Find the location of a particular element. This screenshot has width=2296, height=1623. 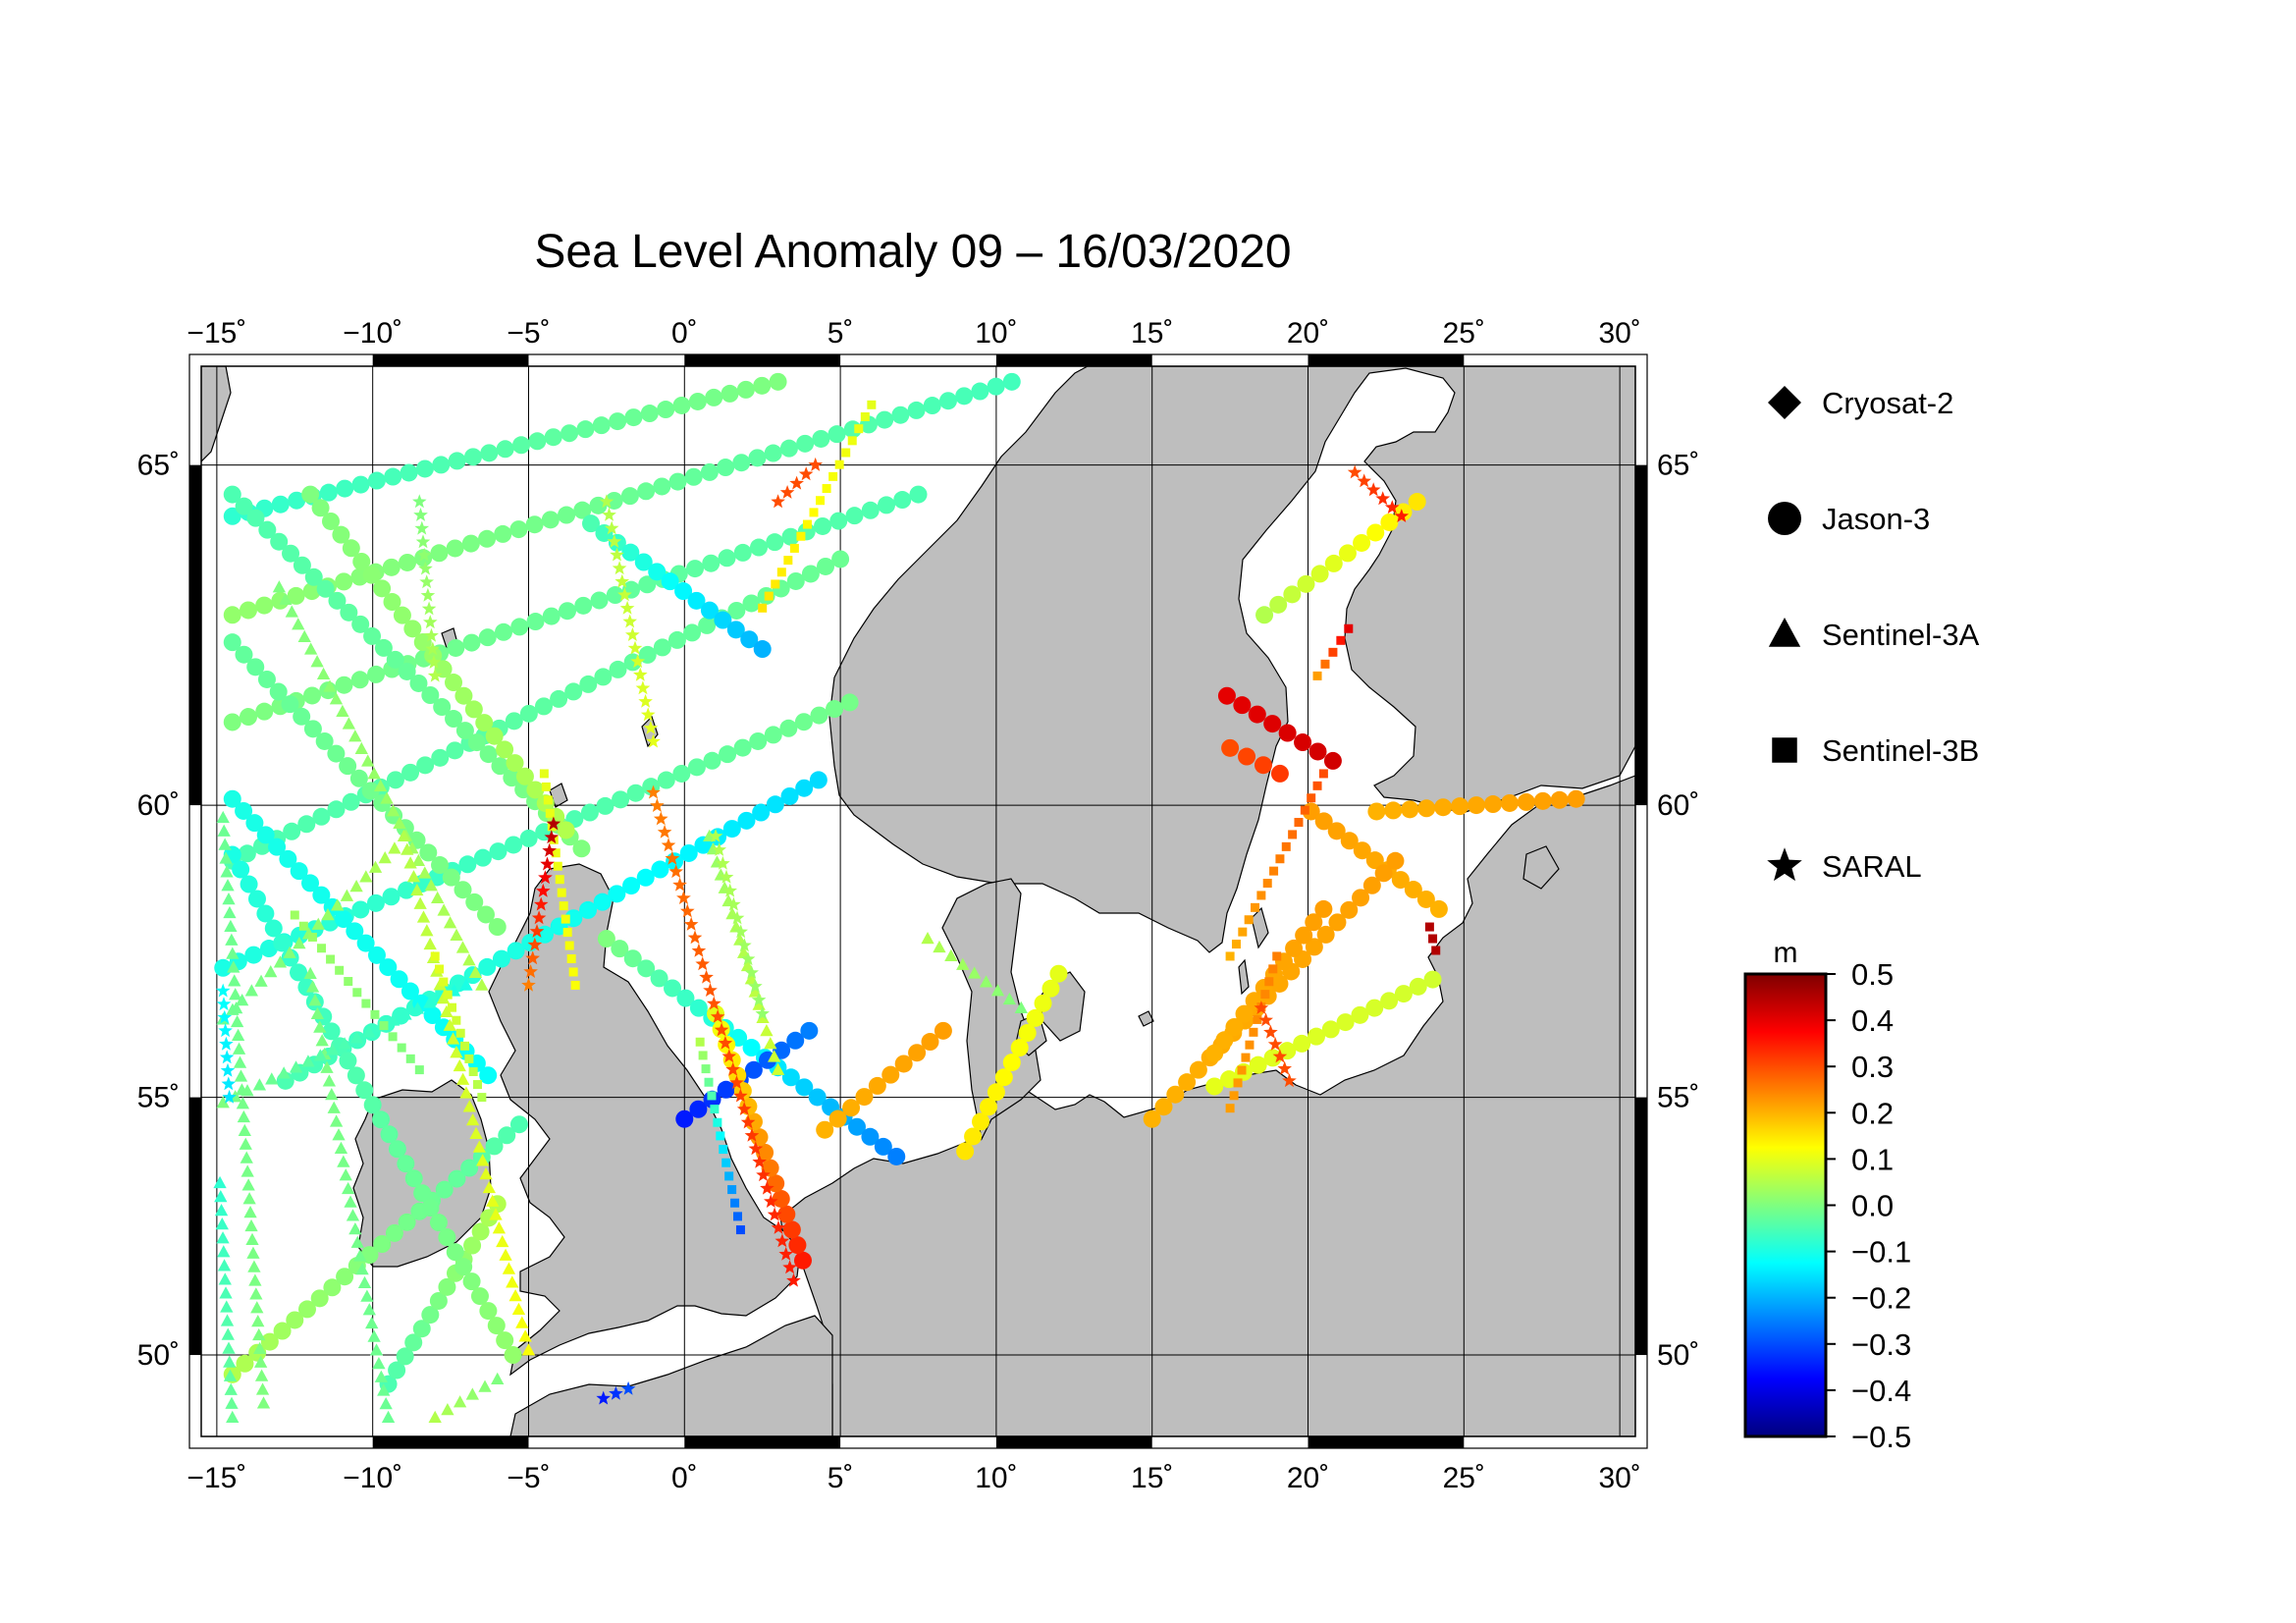

colorbar-tick-label: −0.1 is located at coordinates (1881, 1252).